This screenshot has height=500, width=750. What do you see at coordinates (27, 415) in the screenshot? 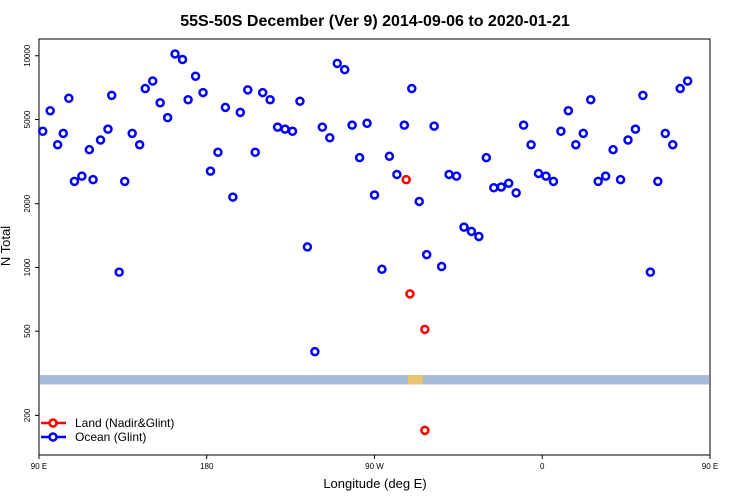
I see `y-tick-label: 200` at bounding box center [27, 415].